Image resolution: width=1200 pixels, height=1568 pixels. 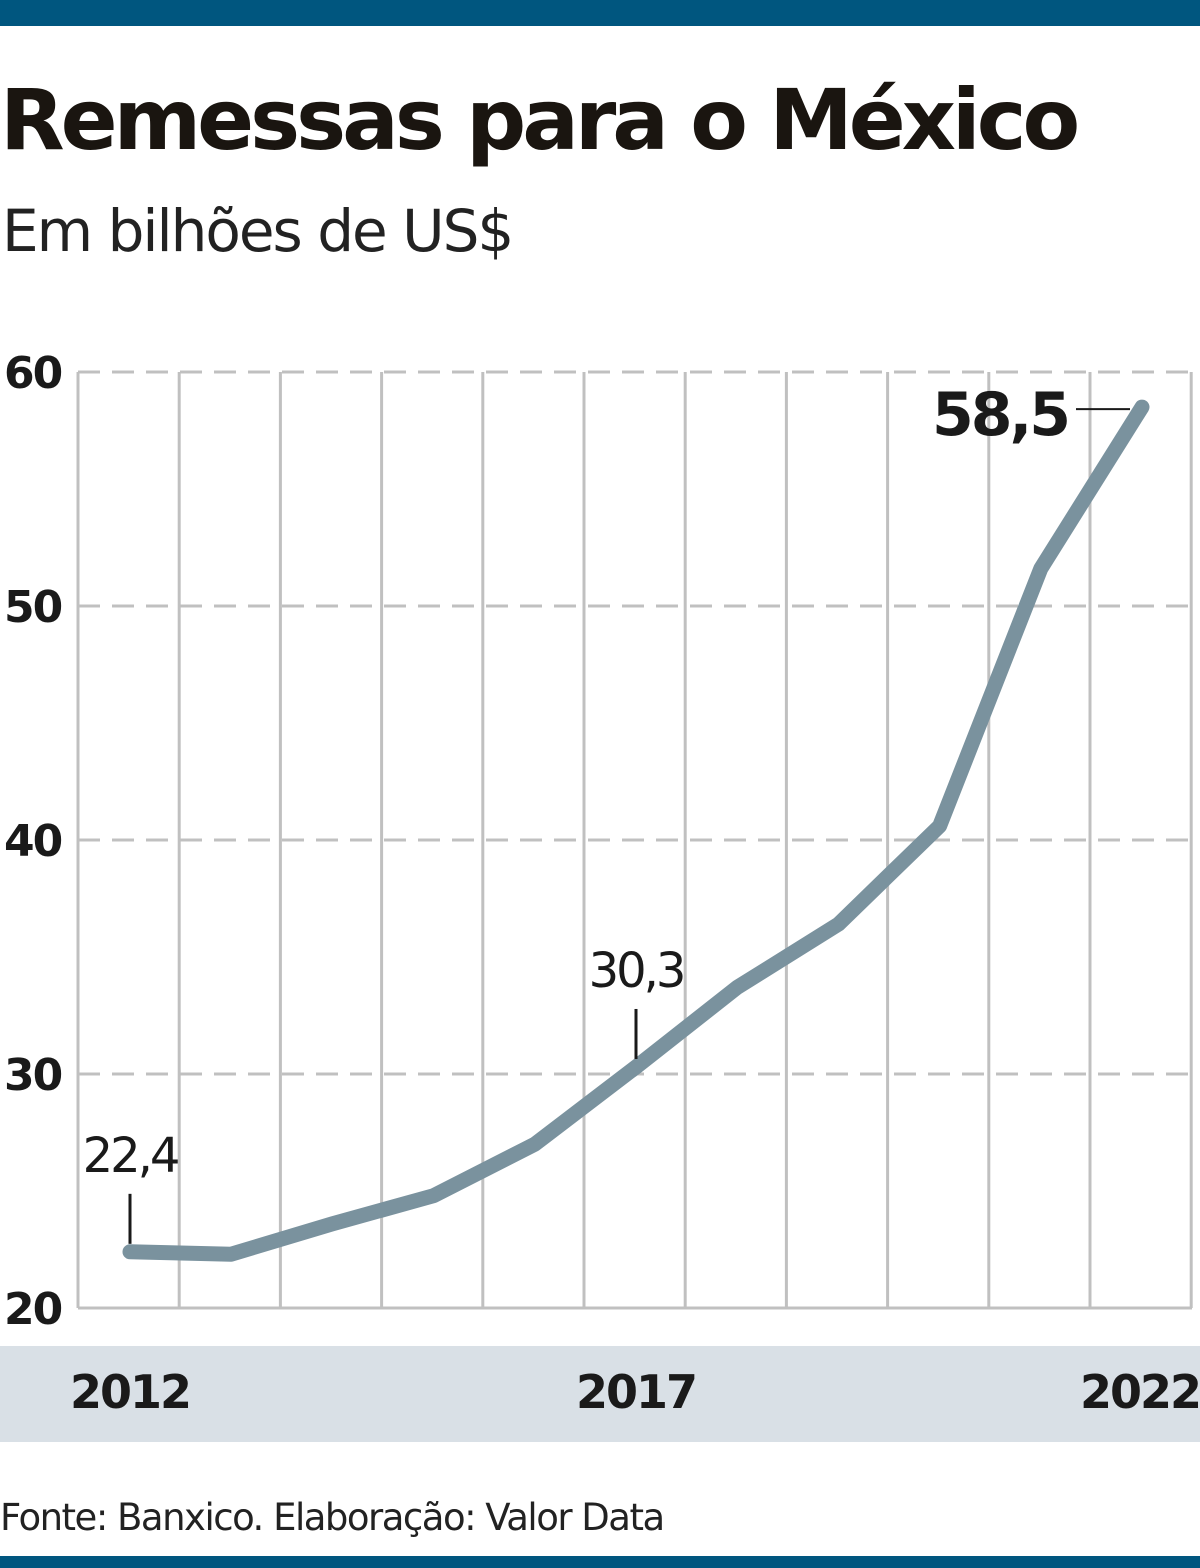 I want to click on y-tick-label: 20, so click(x=33, y=1309).